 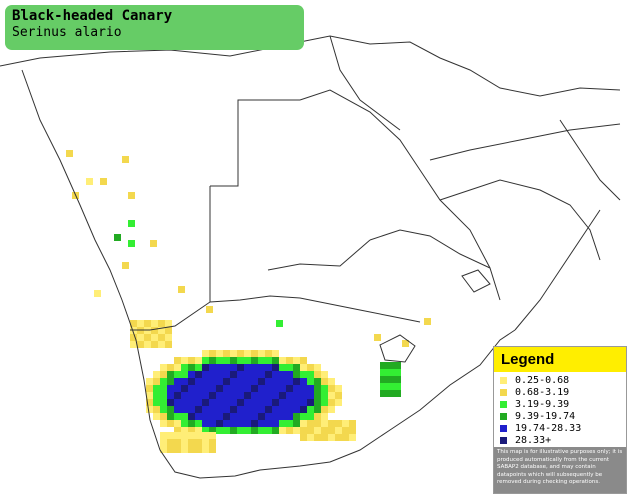 What do you see at coordinates (92, 16) in the screenshot?
I see `common-name: Black-headed Canary` at bounding box center [92, 16].